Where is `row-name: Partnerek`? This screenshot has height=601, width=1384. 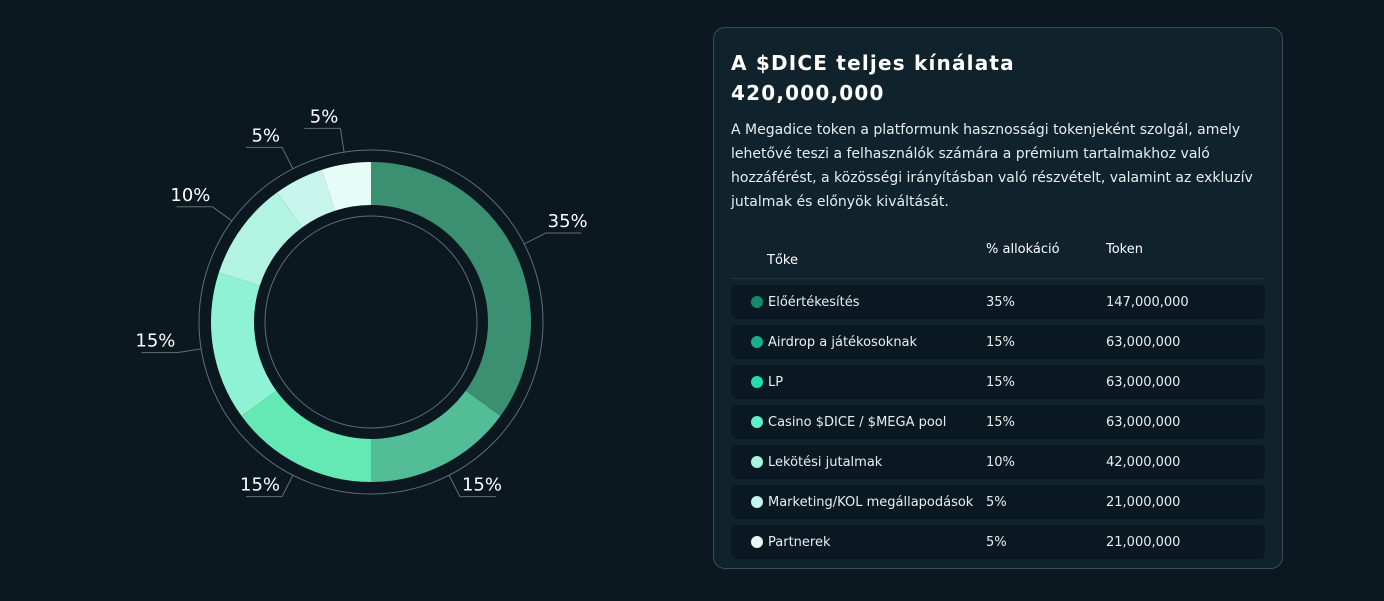
row-name: Partnerek is located at coordinates (799, 542).